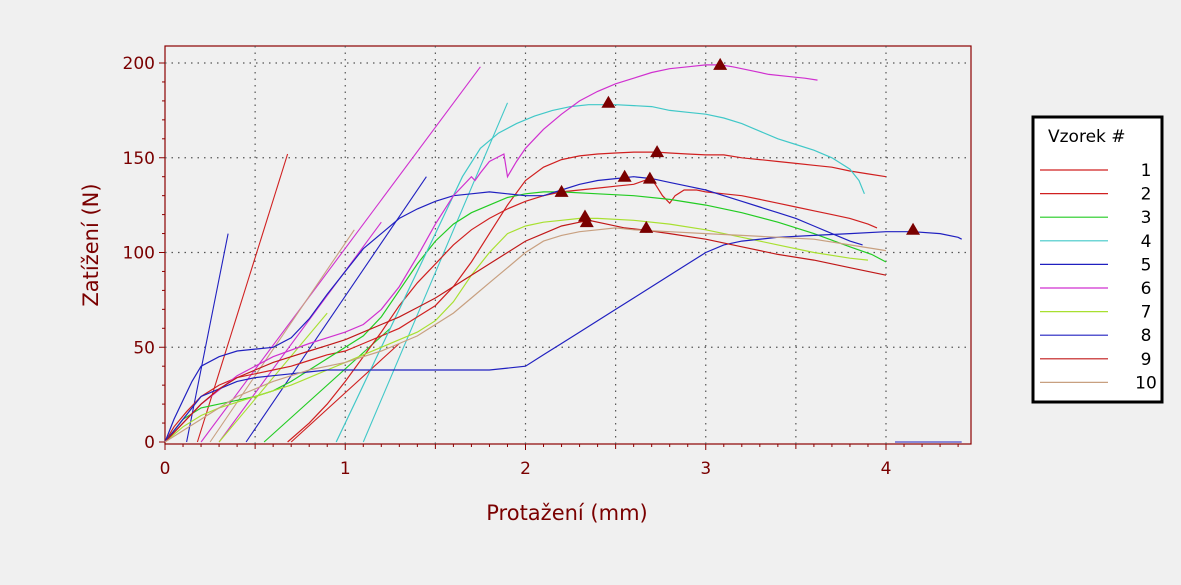 This screenshot has width=1181, height=585. What do you see at coordinates (705, 469) in the screenshot?
I see `x-tick-label: 3` at bounding box center [705, 469].